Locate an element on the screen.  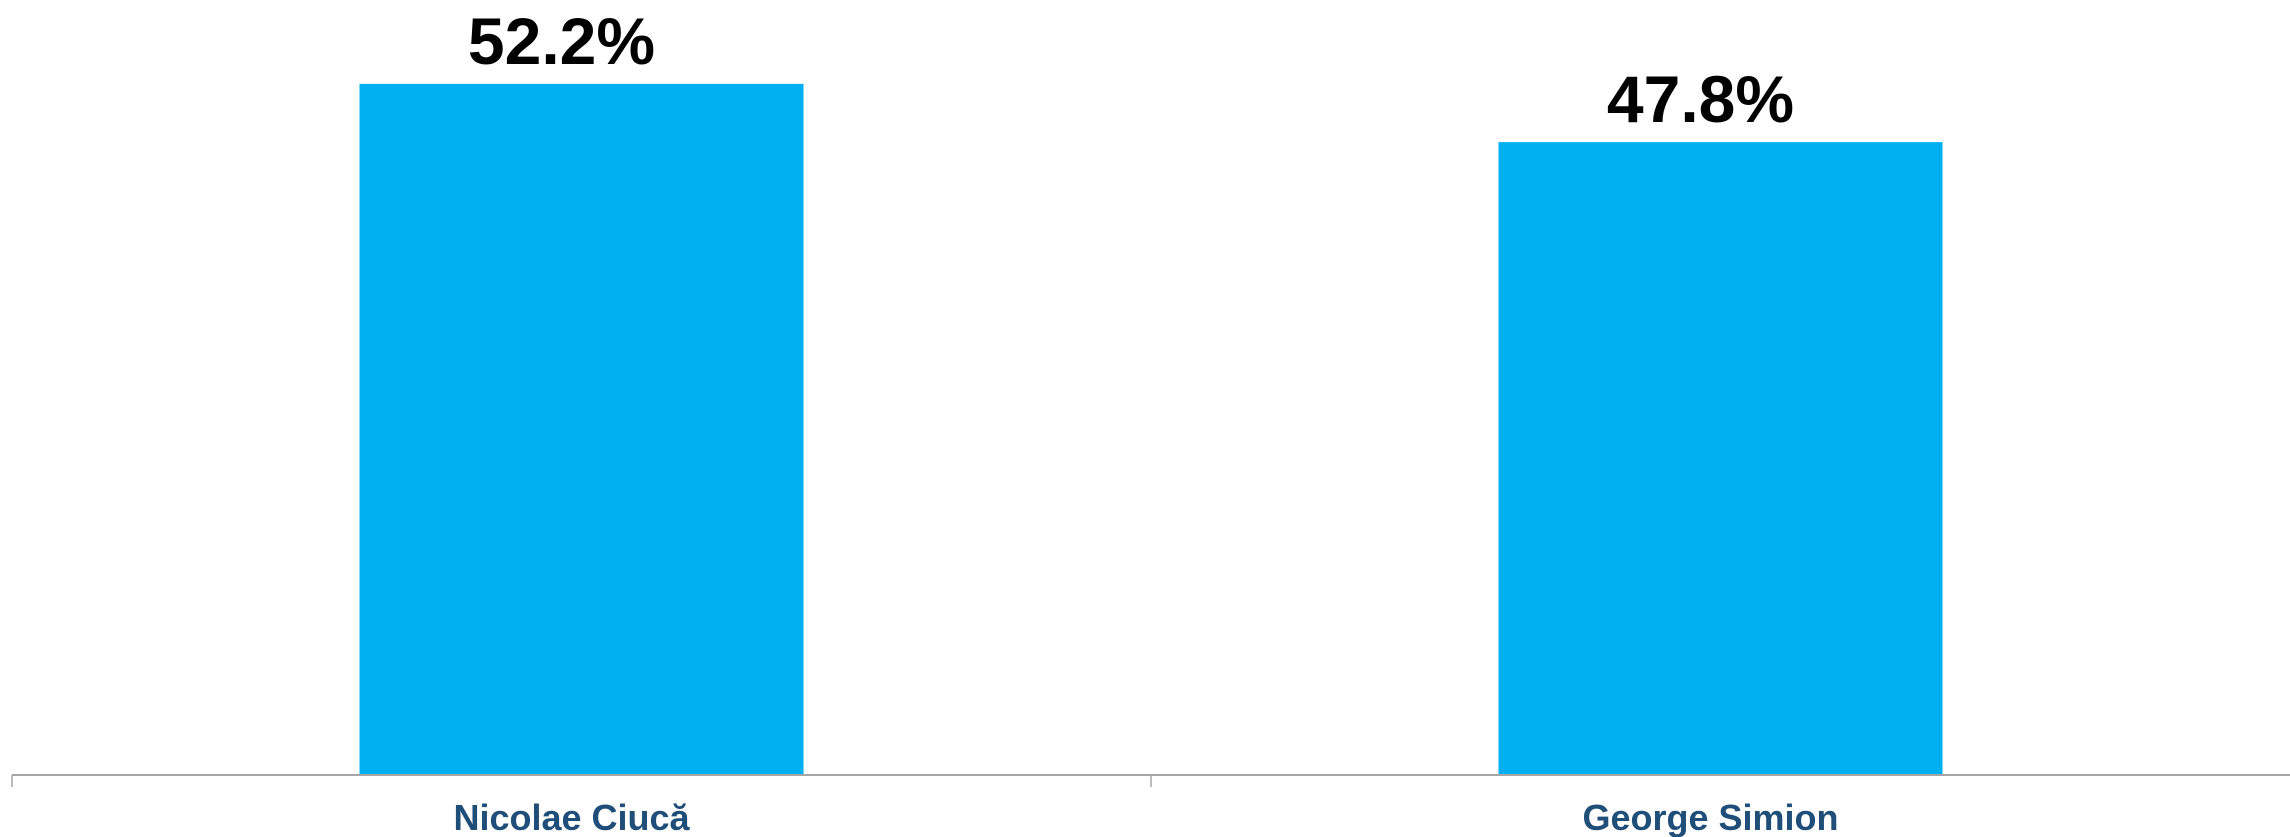
value-labels-group: 52.2% 47.8% is located at coordinates (1131, 70).